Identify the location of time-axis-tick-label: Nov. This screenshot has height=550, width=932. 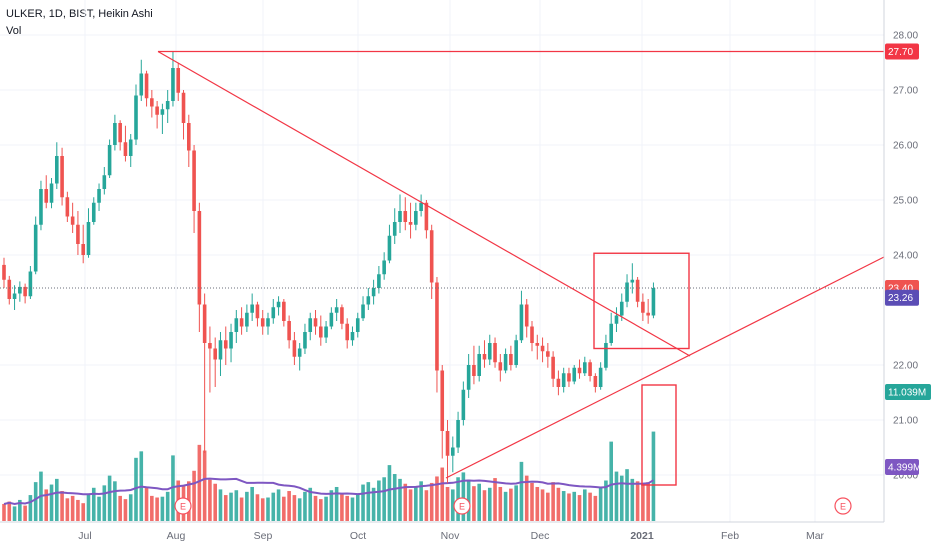
(450, 536).